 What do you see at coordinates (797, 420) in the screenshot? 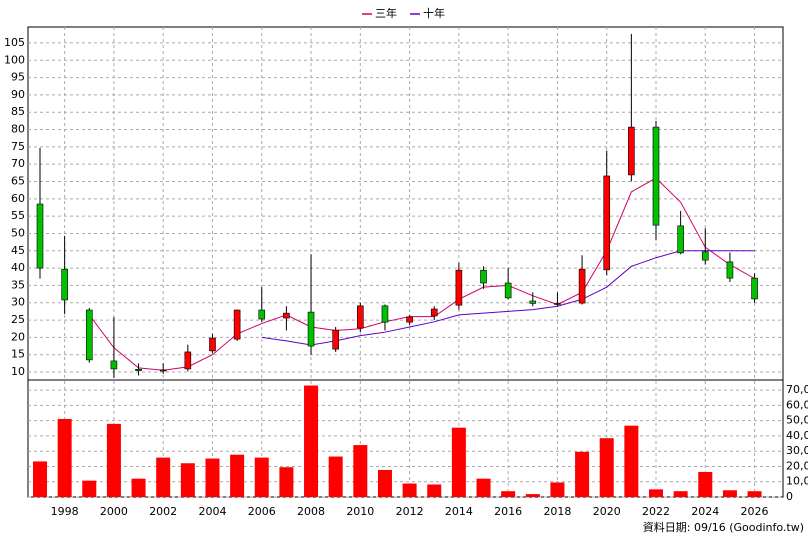
I see `y2-tick-label: 50,000` at bounding box center [797, 420].